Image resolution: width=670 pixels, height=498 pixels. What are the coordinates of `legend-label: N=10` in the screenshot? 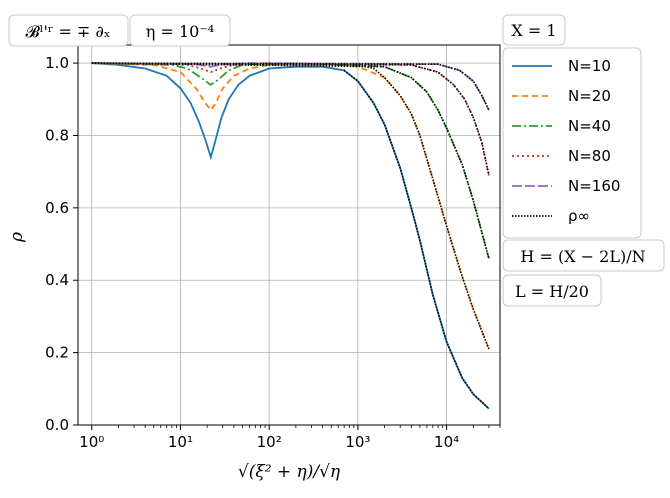 It's located at (589, 66).